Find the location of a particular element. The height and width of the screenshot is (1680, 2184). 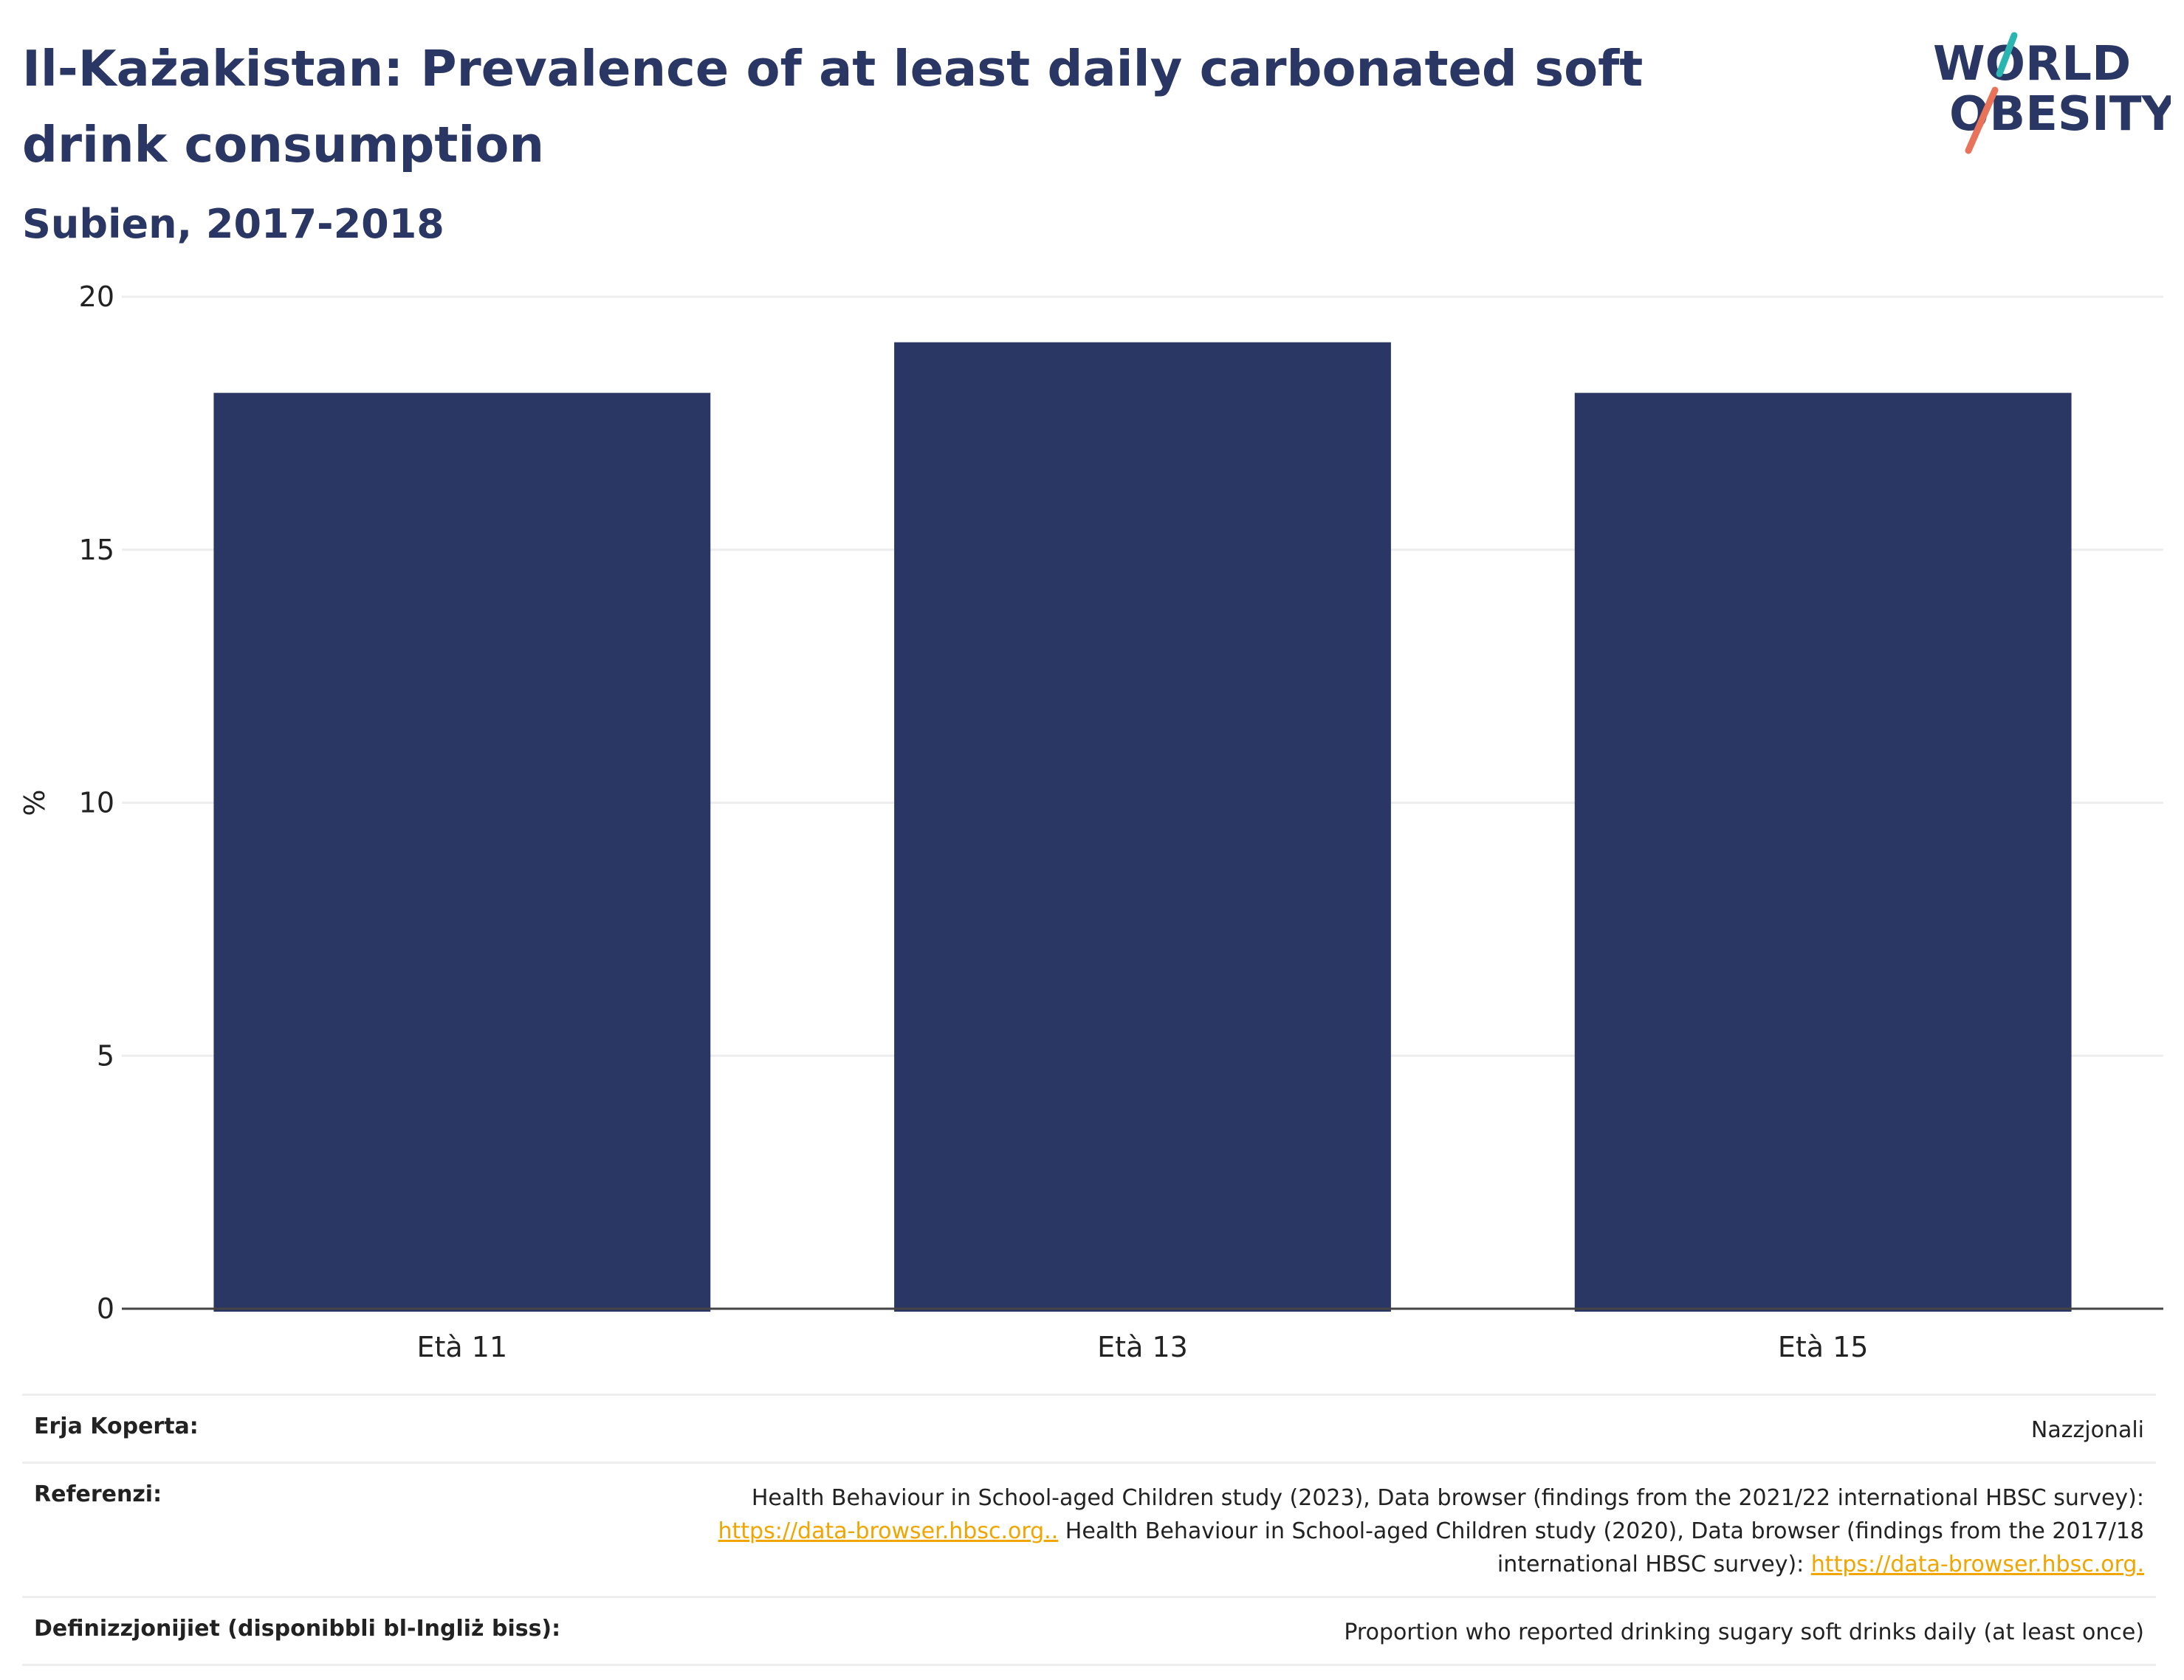

y-tick-label: 10 is located at coordinates (96, 803).